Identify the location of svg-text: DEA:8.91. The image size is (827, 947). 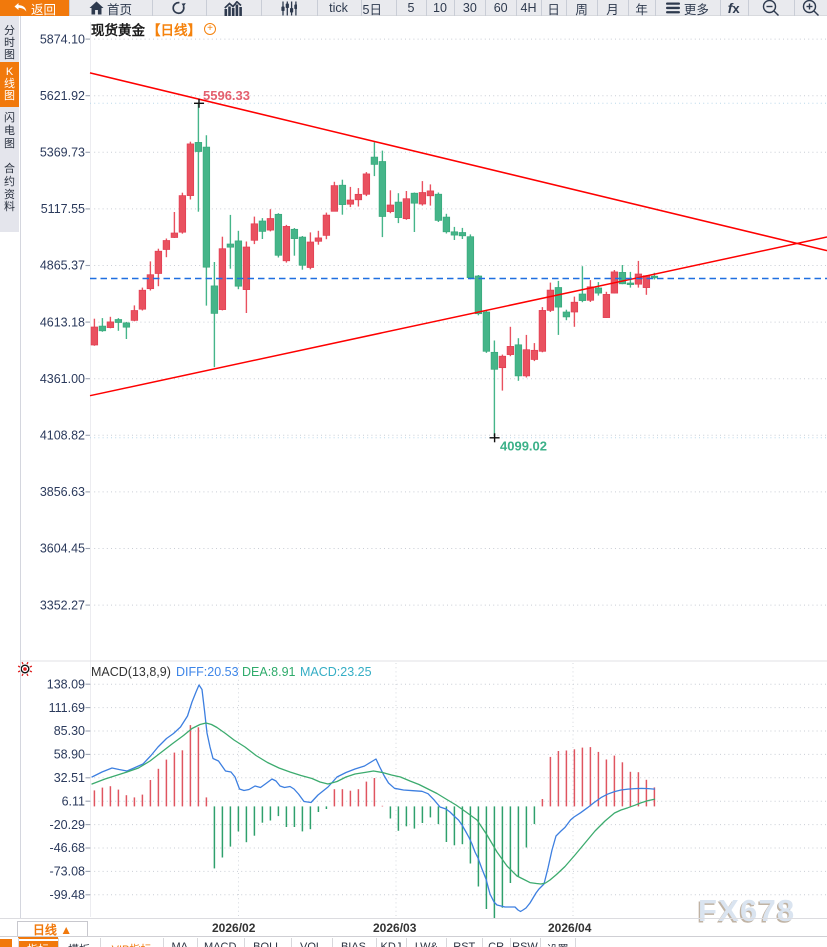
(269, 672).